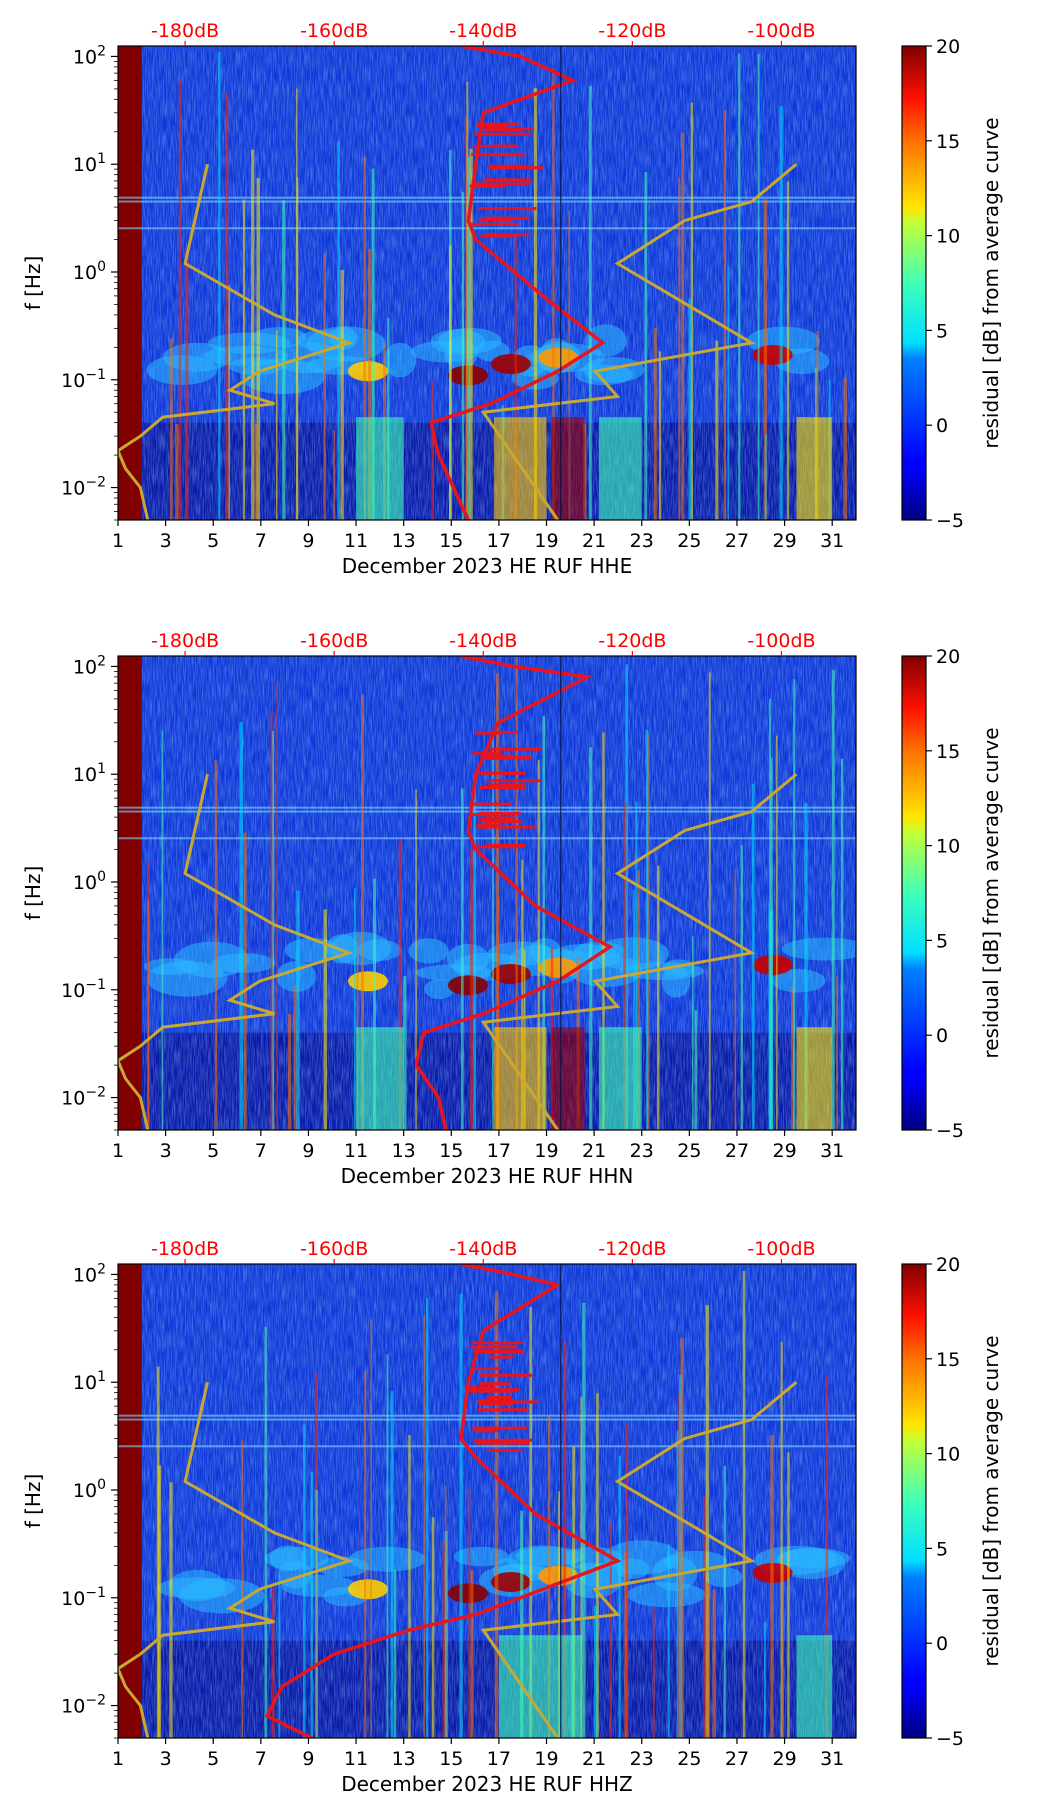 The width and height of the screenshot is (1052, 1806). I want to click on x-tick-label: 3, so click(166, 541).